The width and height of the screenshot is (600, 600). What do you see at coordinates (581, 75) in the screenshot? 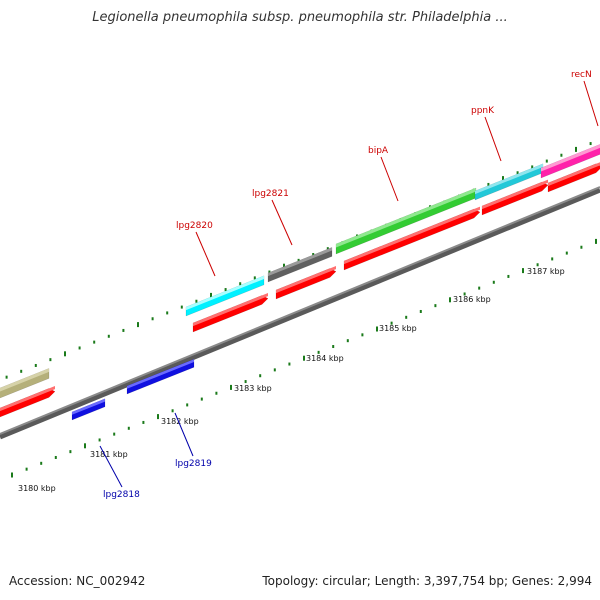
I see `gene-label: recN` at bounding box center [581, 75].